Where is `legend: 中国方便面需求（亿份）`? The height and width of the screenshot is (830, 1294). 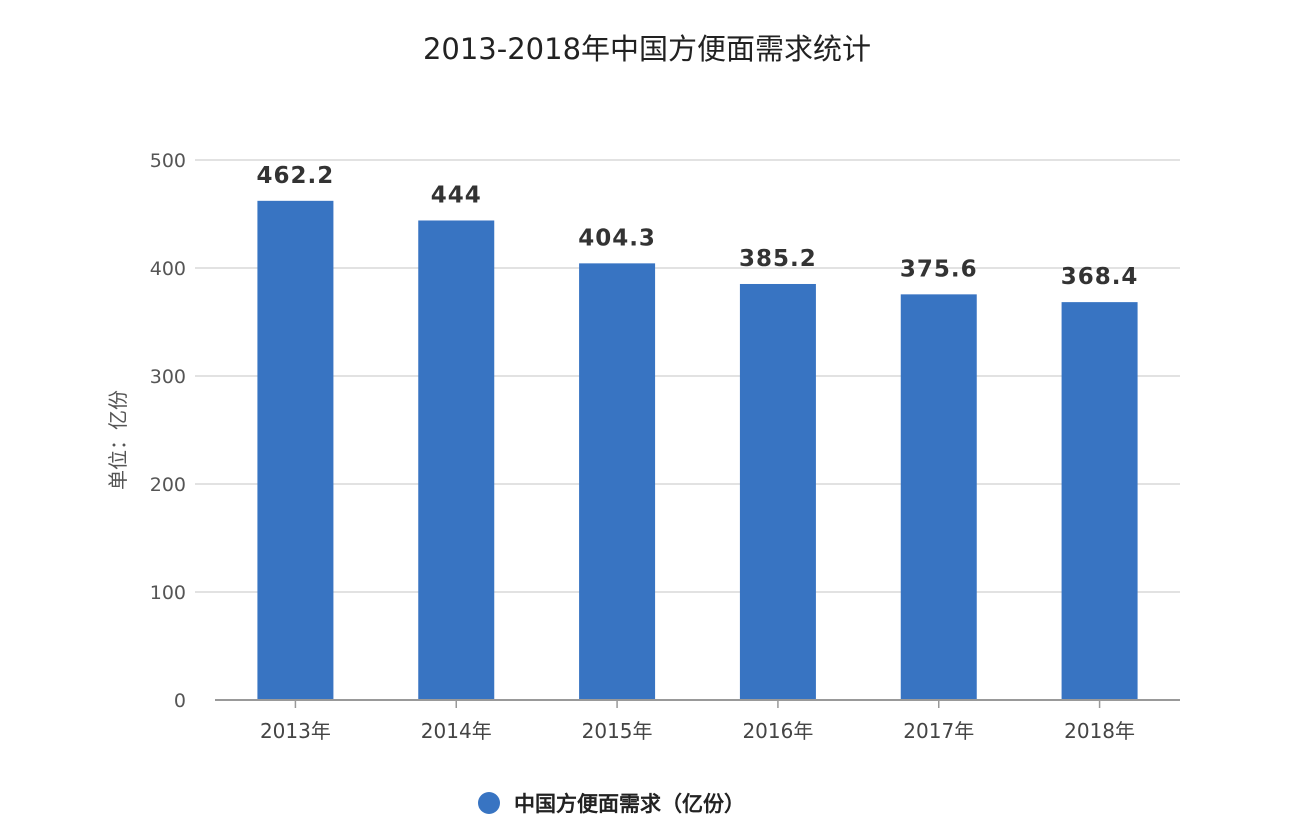
legend: 中国方便面需求（亿份） is located at coordinates (611, 803).